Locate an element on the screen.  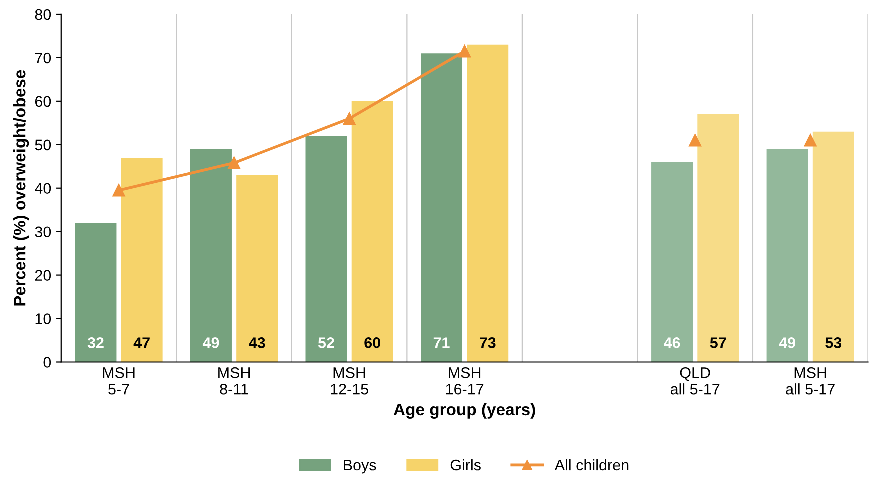
data-label: 32 is located at coordinates (96, 343).